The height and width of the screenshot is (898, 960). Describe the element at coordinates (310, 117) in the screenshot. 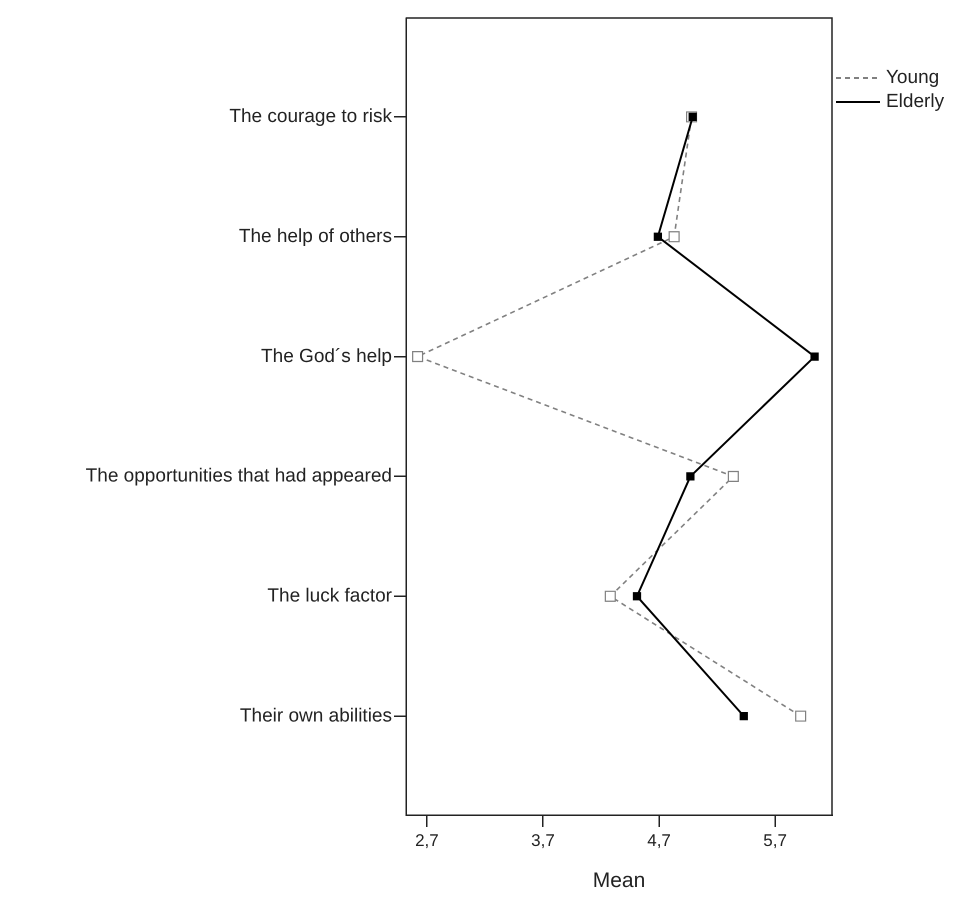

I see `y-tick-label: The courage to risk` at that location.